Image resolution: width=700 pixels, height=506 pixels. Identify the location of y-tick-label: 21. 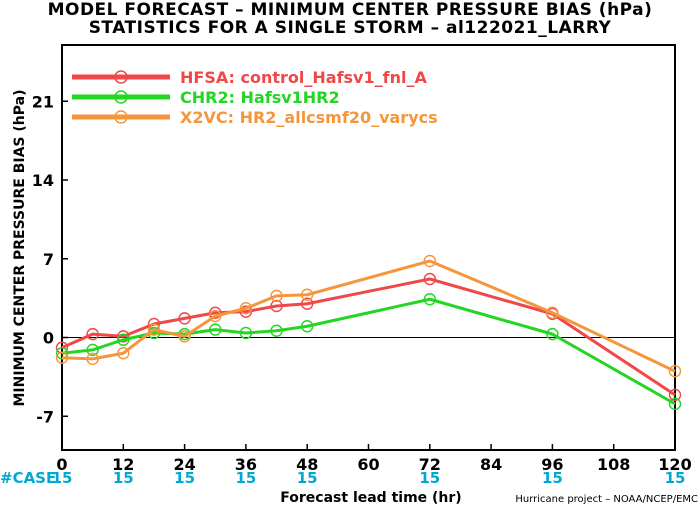
(43, 101).